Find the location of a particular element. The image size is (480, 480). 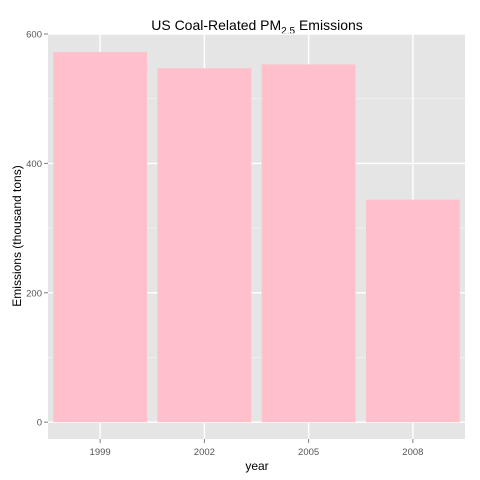

x-axis-ticks: 1999 2002 2005 2008 is located at coordinates (256, 448).